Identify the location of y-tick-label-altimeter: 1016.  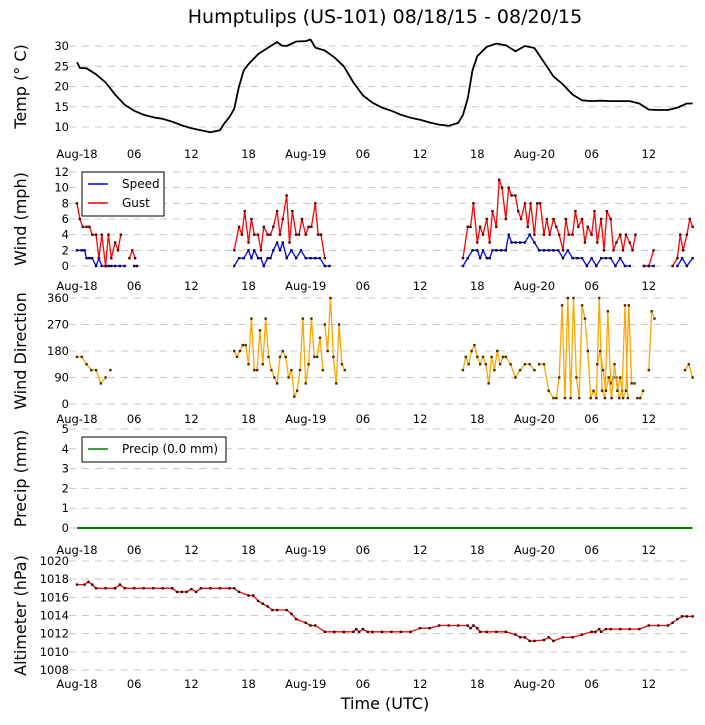
(54, 597).